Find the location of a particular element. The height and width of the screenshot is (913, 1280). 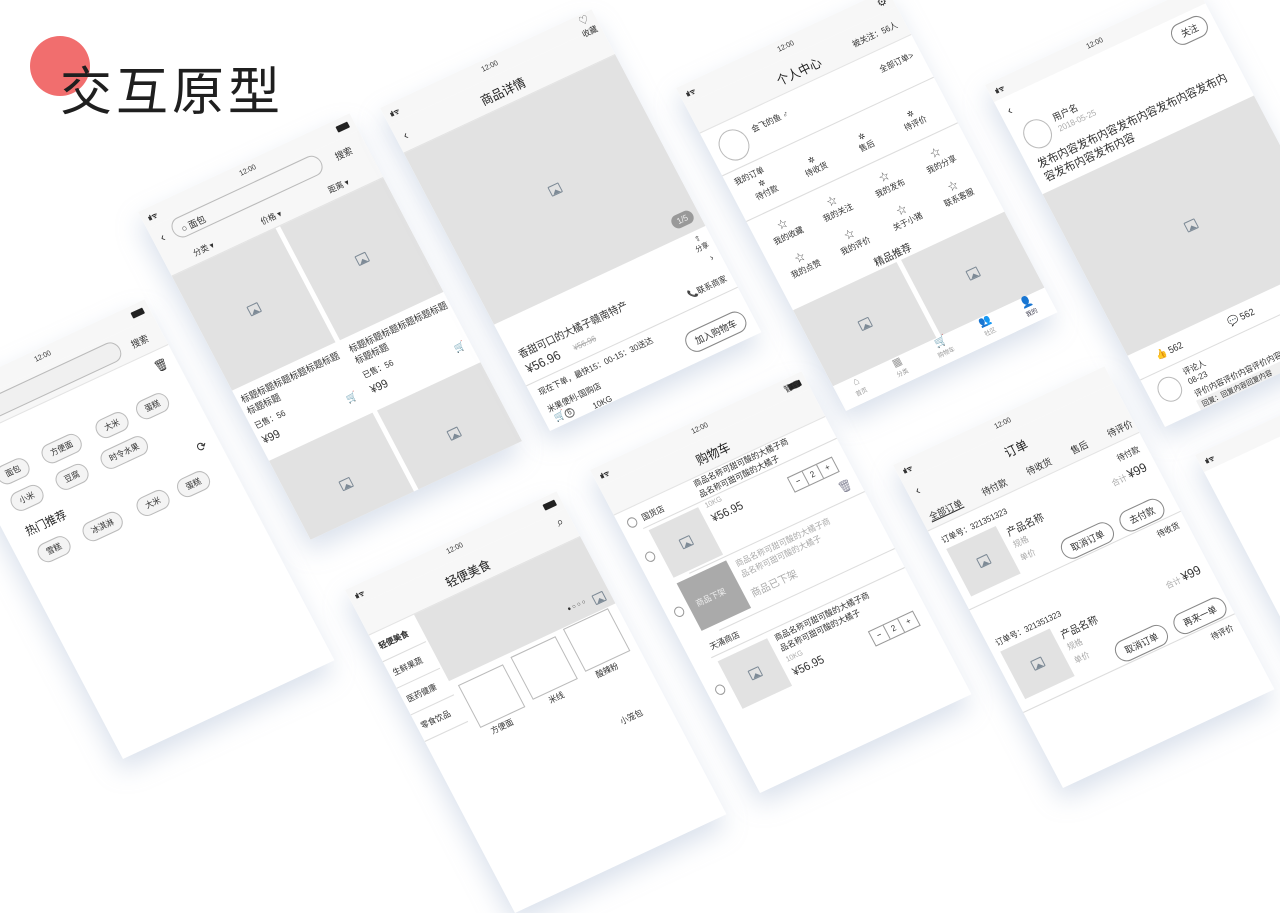

history-chip: 小米 is located at coordinates (27, 498).